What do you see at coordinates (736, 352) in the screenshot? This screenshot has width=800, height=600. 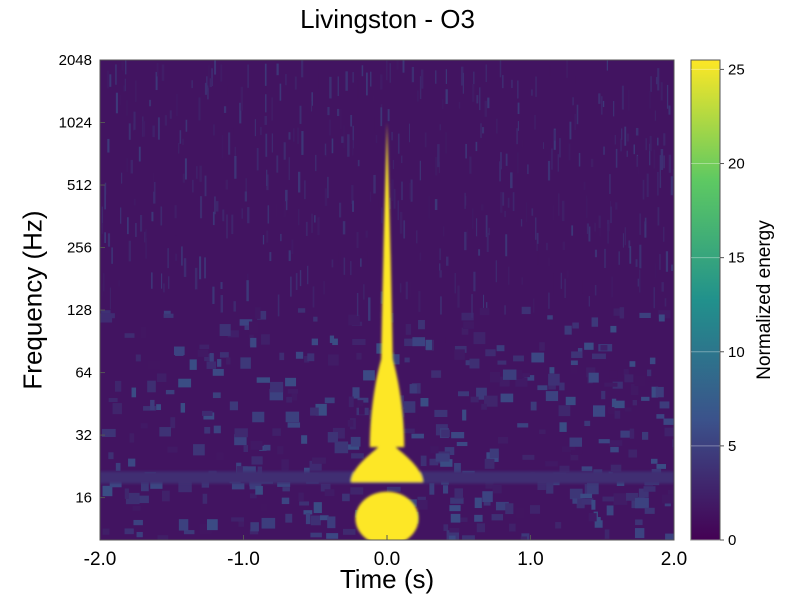 I see `colorbar-tick-label: 10` at bounding box center [736, 352].